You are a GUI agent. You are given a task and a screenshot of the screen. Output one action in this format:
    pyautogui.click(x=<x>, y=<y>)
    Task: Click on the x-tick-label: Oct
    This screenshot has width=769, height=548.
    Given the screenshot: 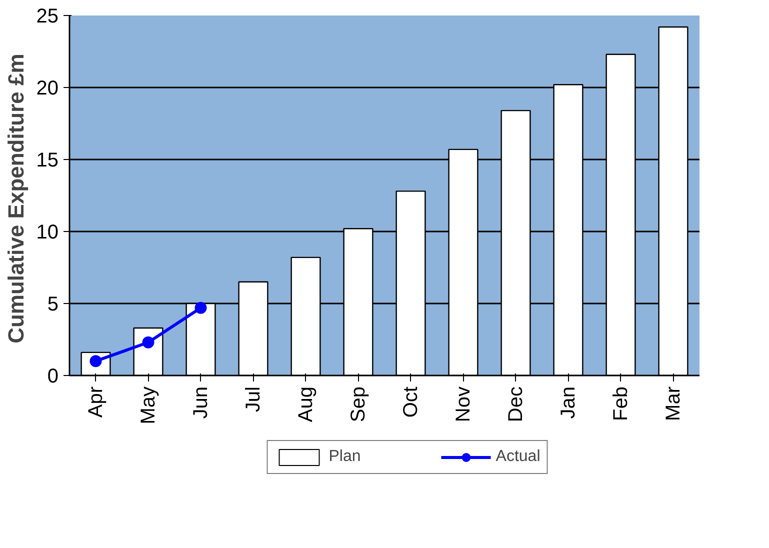 What is the action you would take?
    pyautogui.click(x=411, y=402)
    